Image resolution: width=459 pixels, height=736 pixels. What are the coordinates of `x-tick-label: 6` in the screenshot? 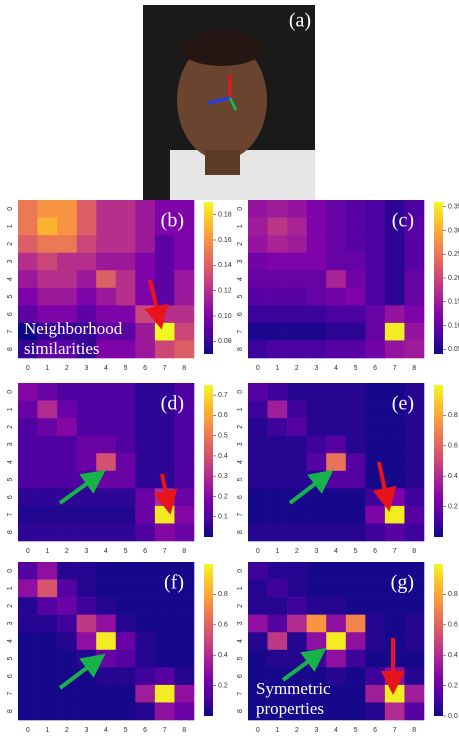 It's located at (375, 730).